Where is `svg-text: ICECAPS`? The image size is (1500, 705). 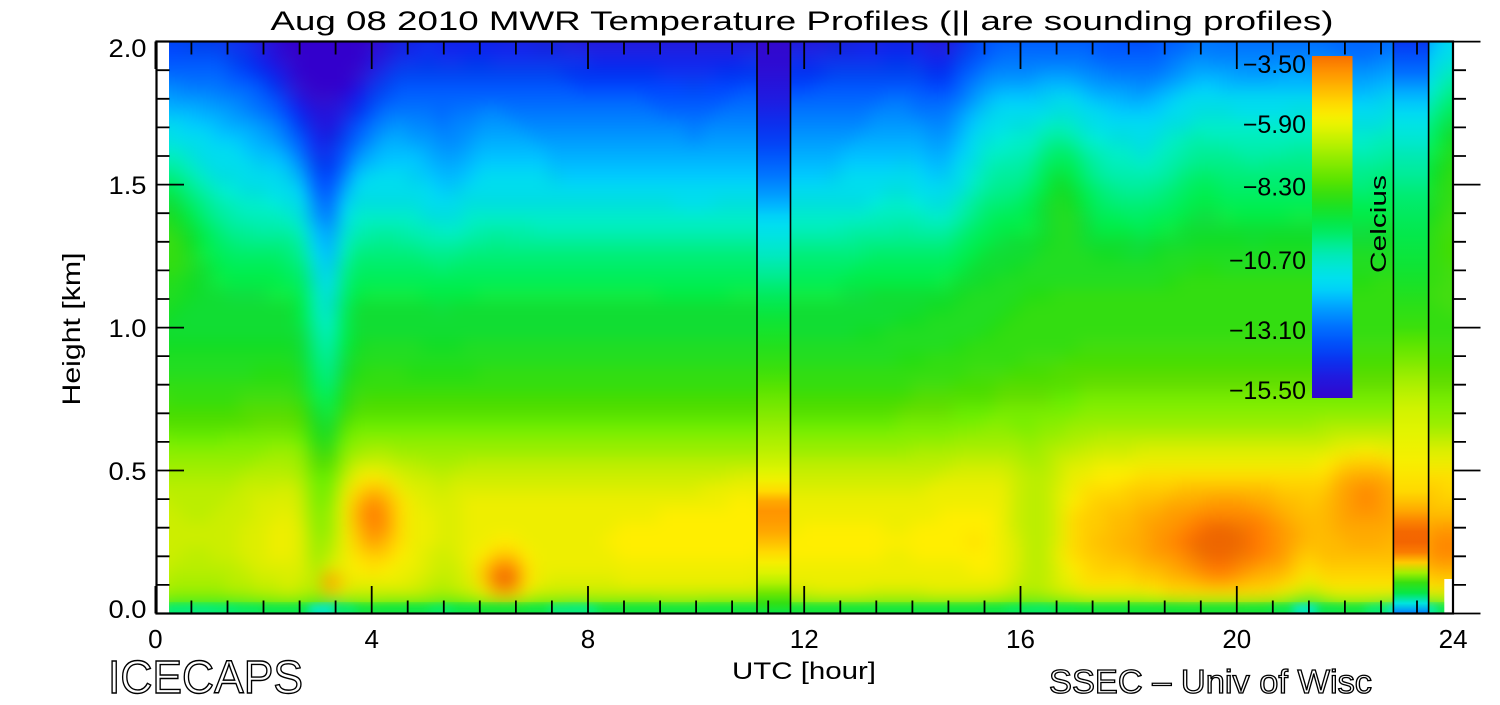 svg-text: ICECAPS is located at coordinates (205, 675).